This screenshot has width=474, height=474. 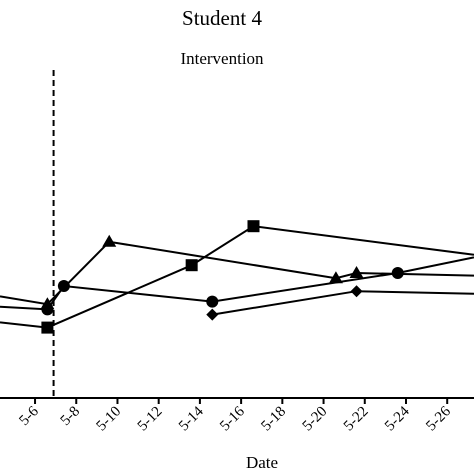 I want to click on x-tick-label: 5-24, so click(x=397, y=418).